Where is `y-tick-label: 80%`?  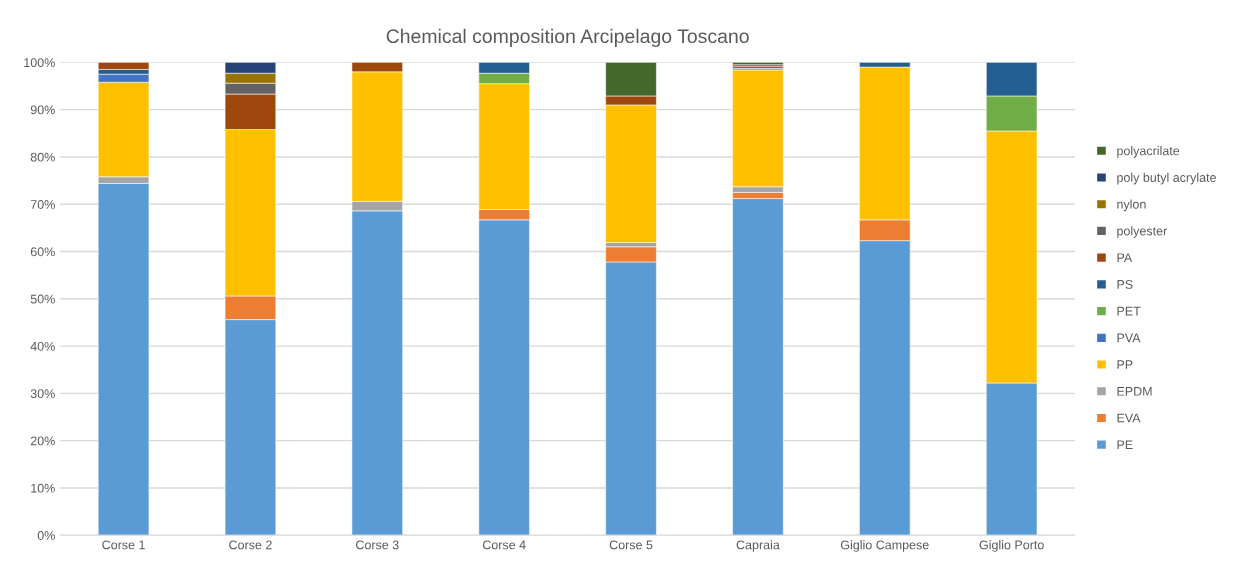 y-tick-label: 80% is located at coordinates (42, 157).